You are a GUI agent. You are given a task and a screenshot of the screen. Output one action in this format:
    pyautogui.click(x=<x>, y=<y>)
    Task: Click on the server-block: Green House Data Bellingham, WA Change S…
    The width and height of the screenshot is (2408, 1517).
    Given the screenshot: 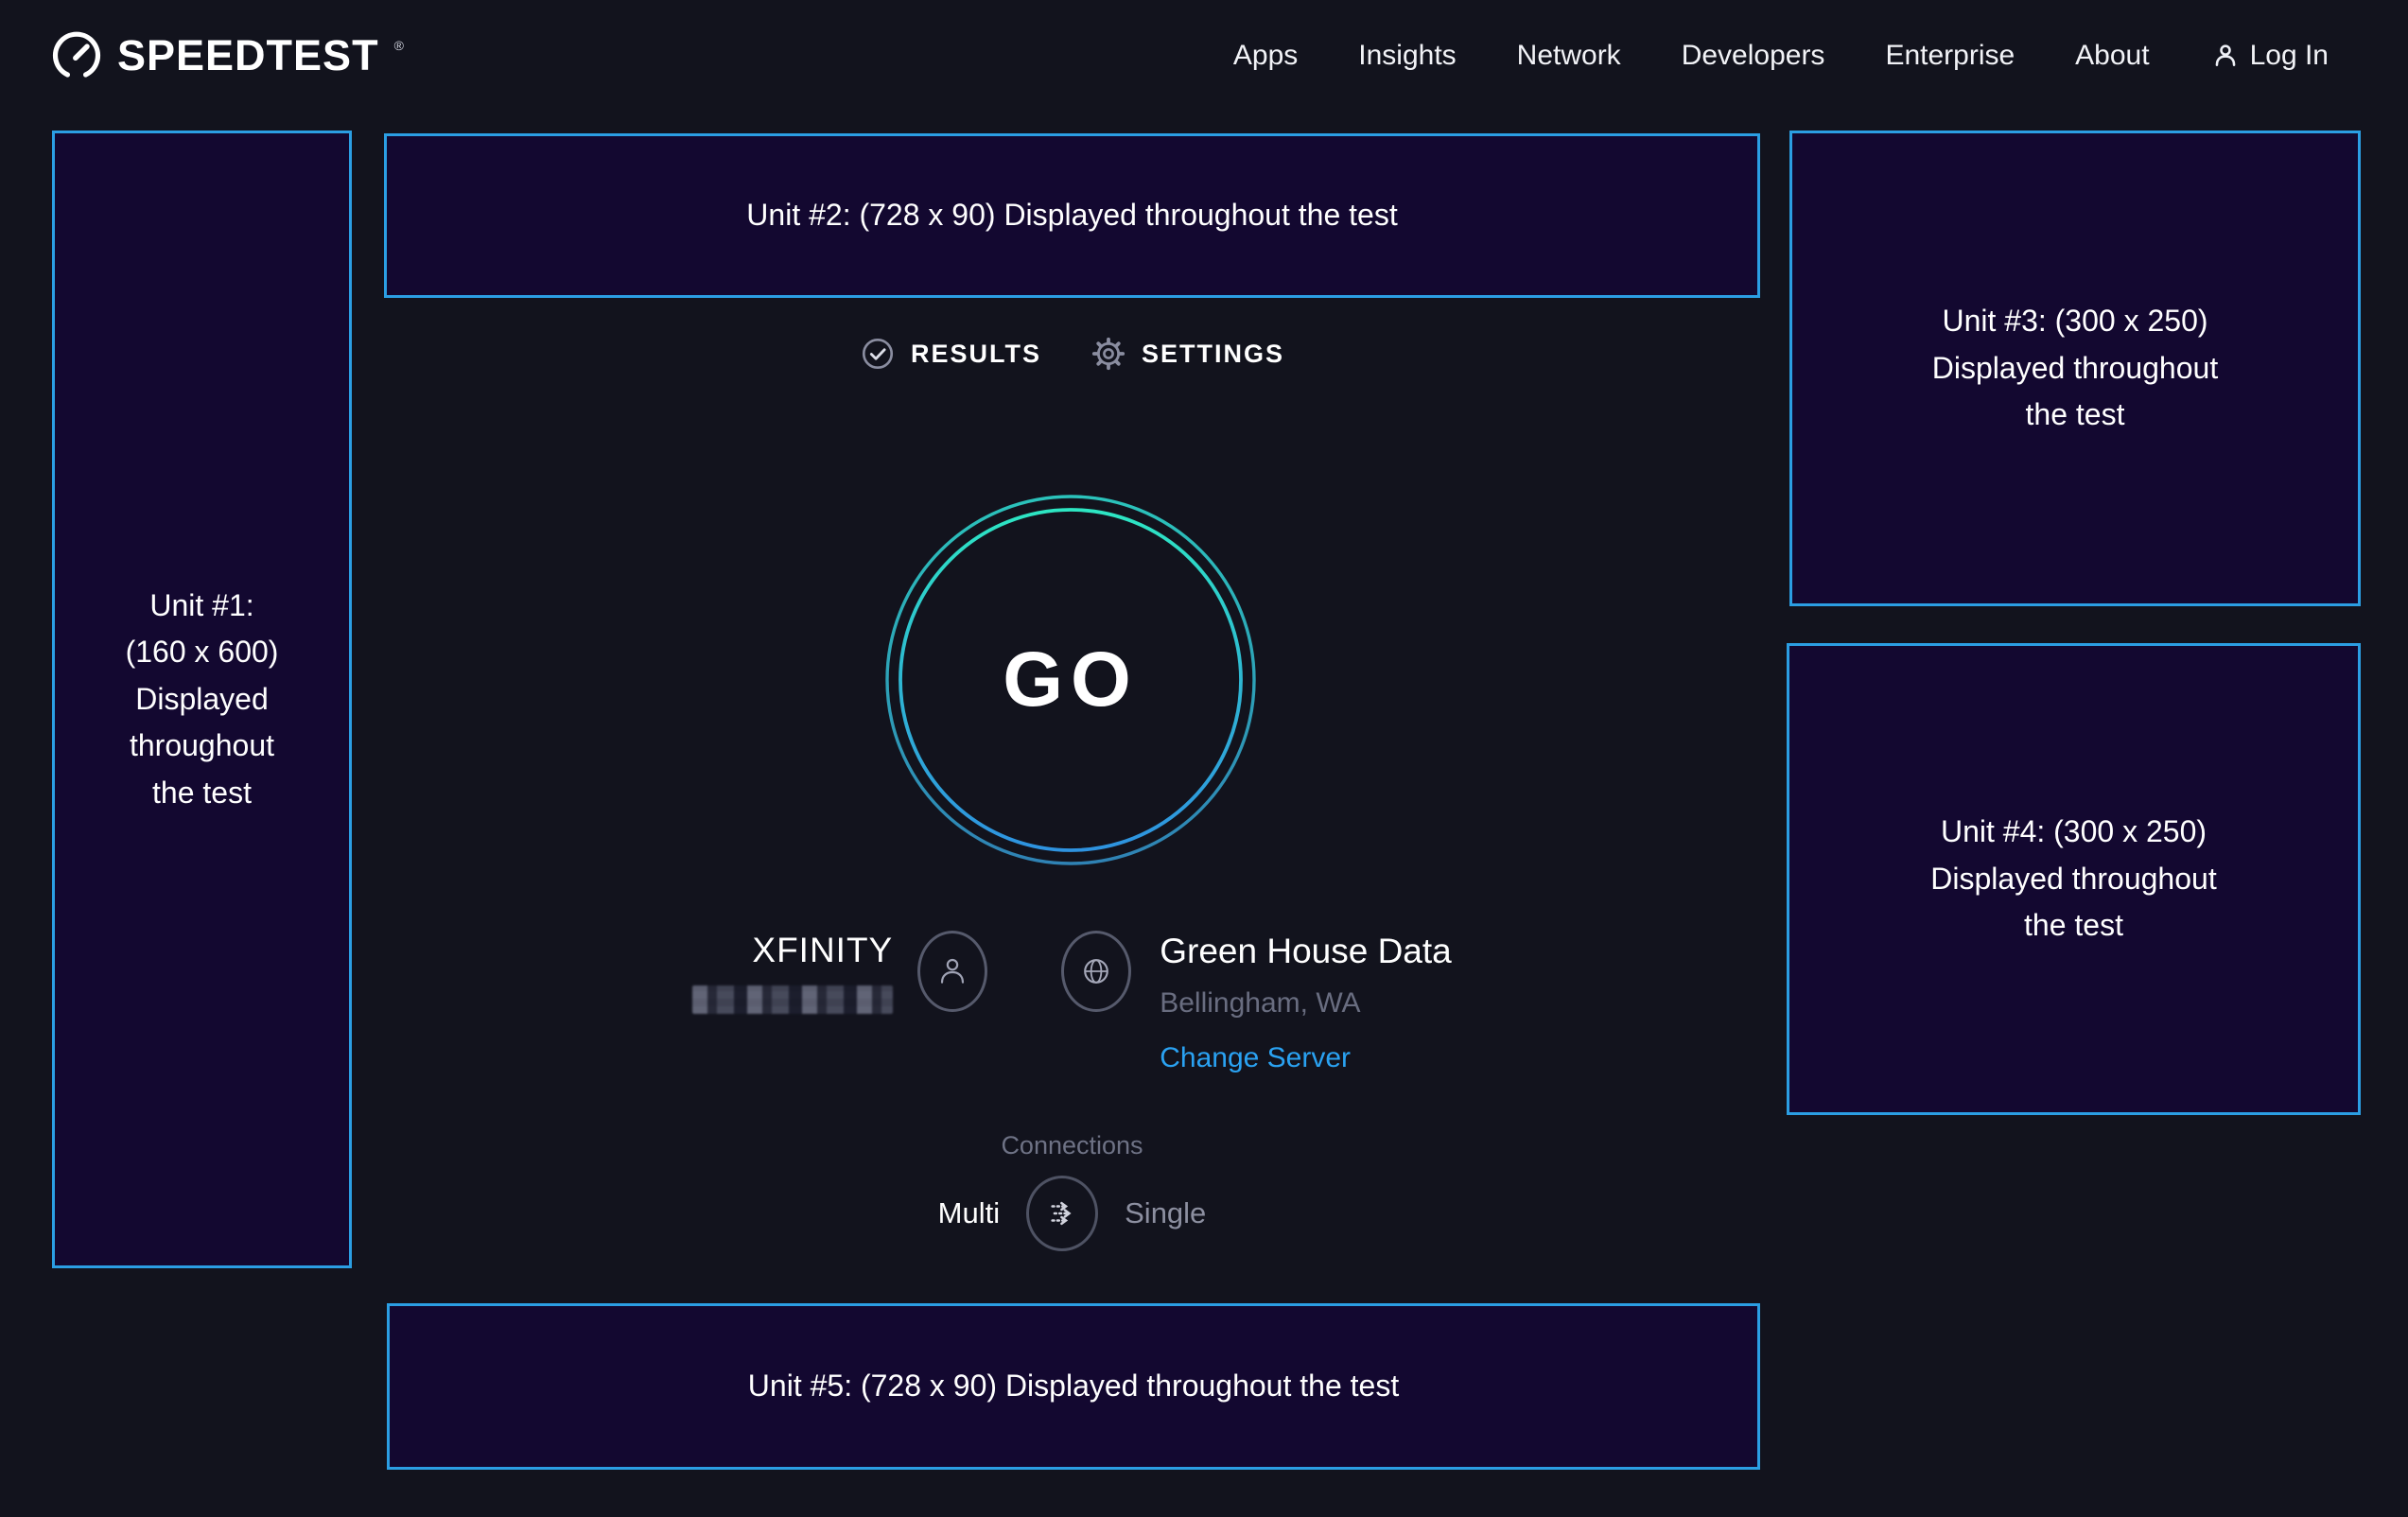 What is the action you would take?
    pyautogui.click(x=1256, y=1002)
    